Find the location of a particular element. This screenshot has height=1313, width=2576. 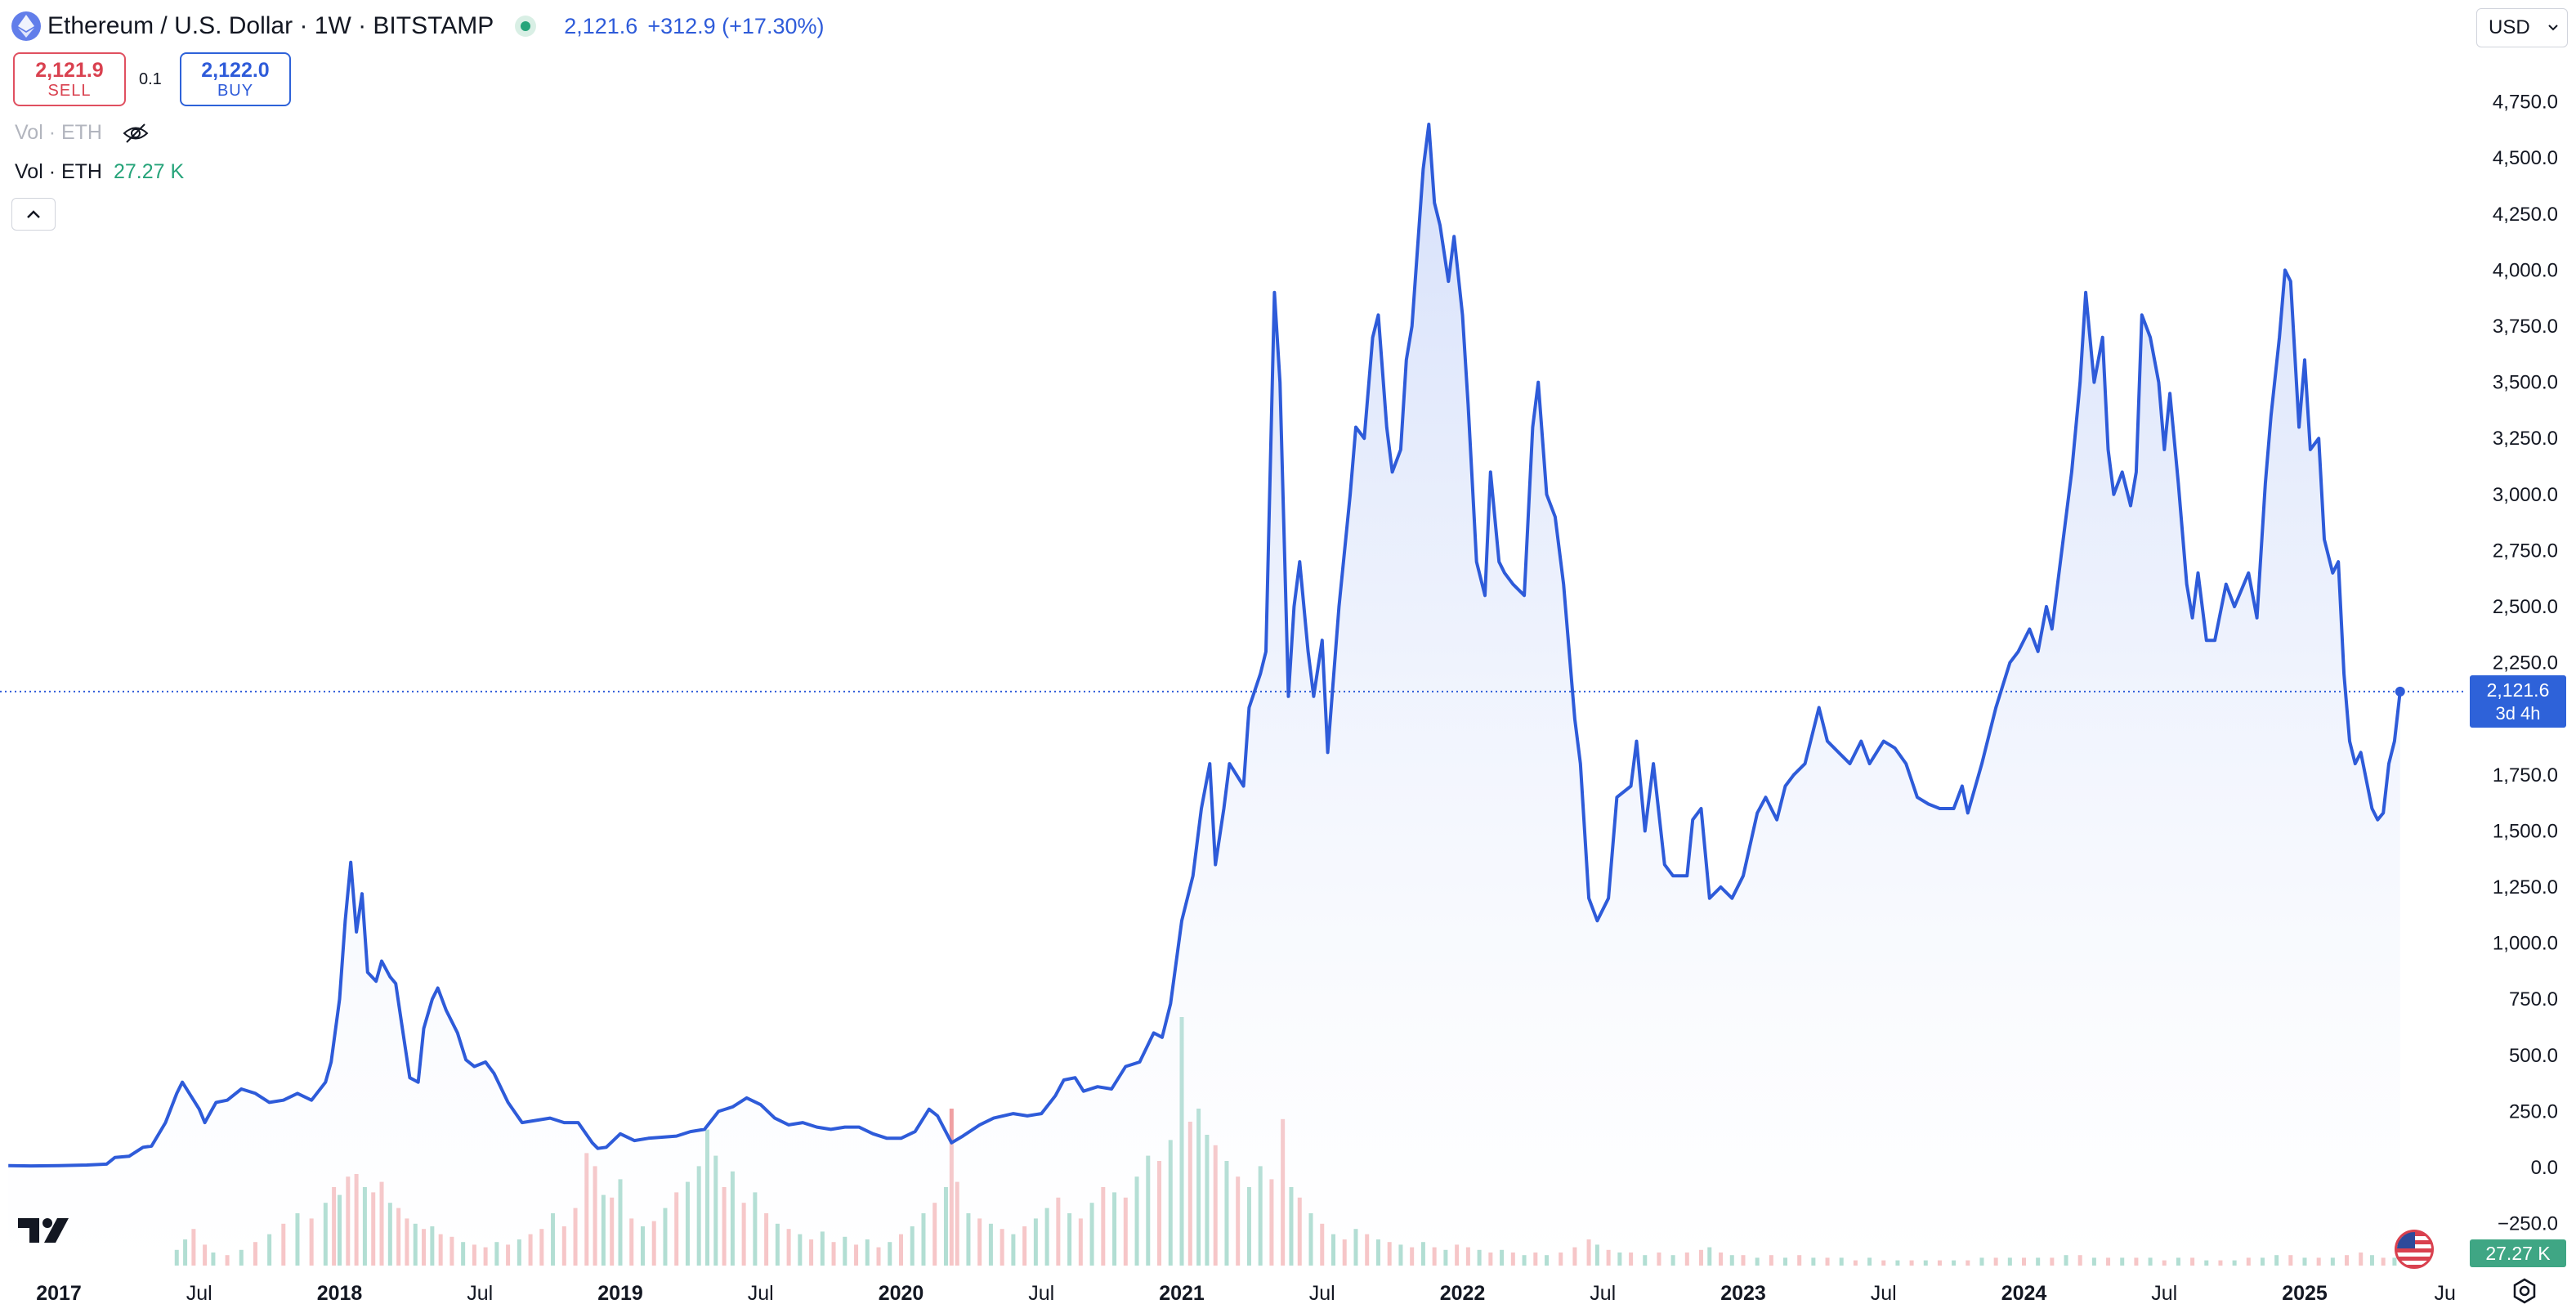

buy-label: BUY is located at coordinates (235, 91).